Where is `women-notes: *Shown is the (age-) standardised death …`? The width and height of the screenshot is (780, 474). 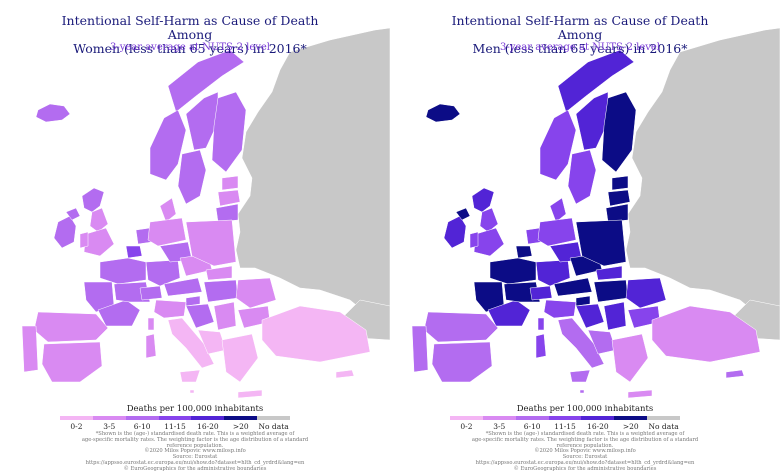
women-notes: *Shown is the (age-) standardised death … is located at coordinates (195, 452).